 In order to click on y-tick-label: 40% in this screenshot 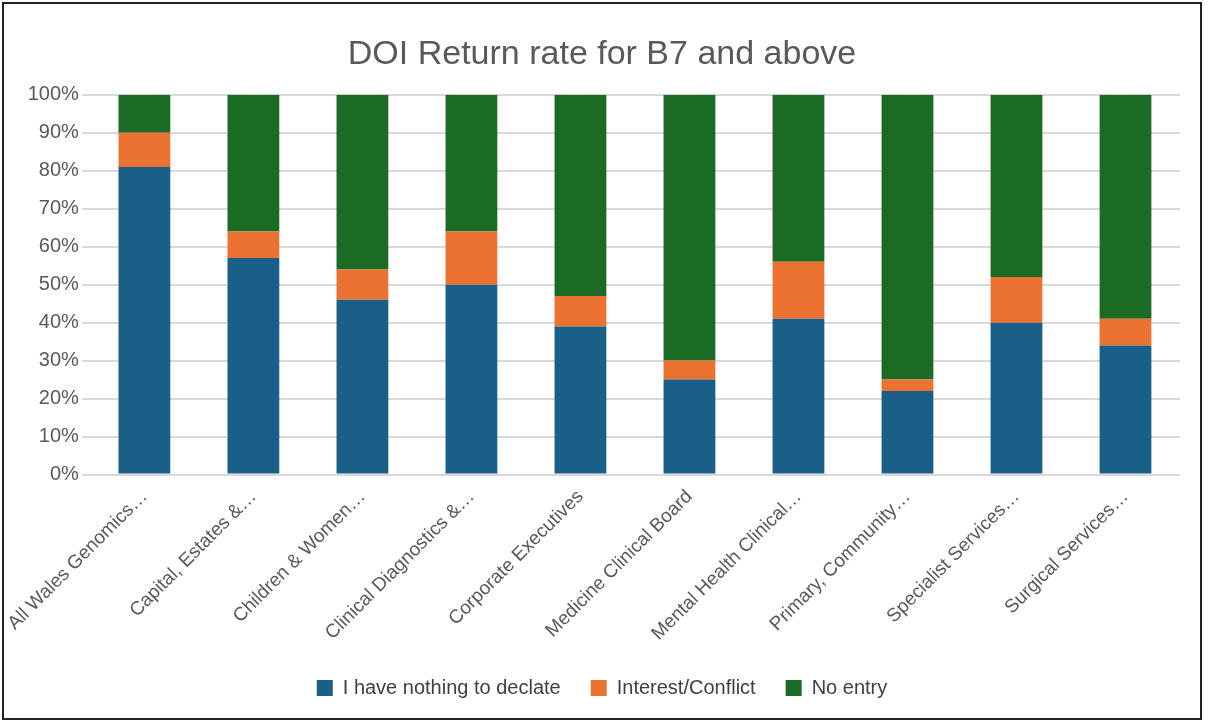, I will do `click(59, 321)`.